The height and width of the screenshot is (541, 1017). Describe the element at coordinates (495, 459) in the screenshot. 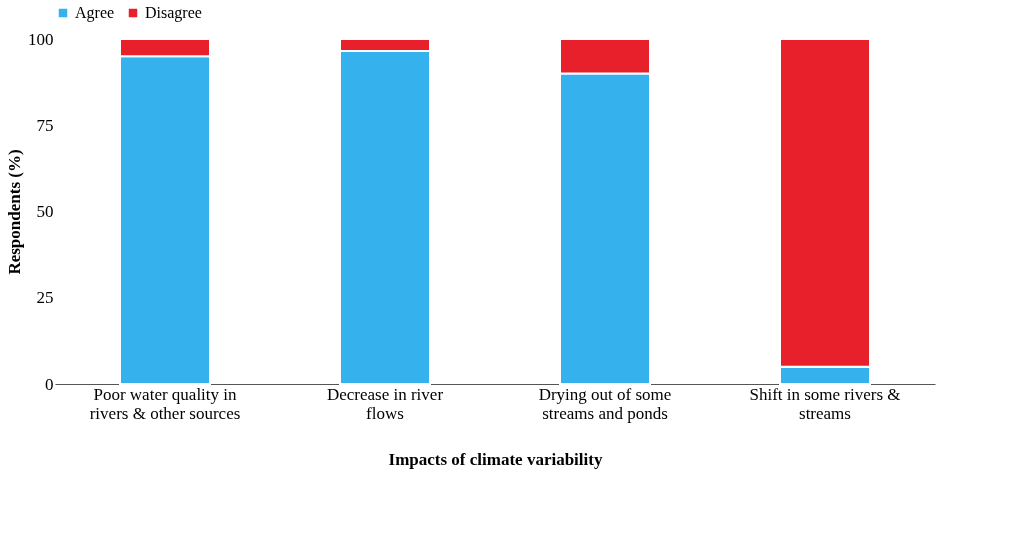

I see `x-axis-title: Impacts of climate variability` at that location.